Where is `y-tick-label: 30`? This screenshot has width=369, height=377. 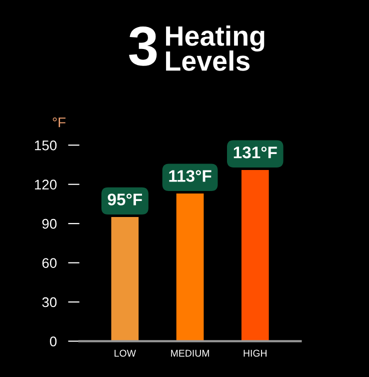
y-tick-label: 30 is located at coordinates (49, 302).